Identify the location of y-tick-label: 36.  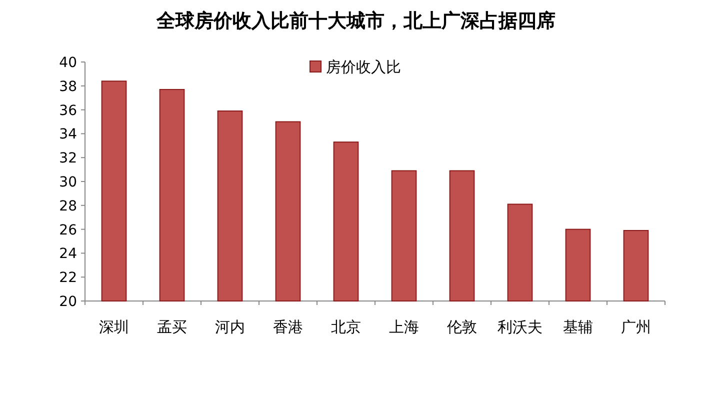
(68, 110).